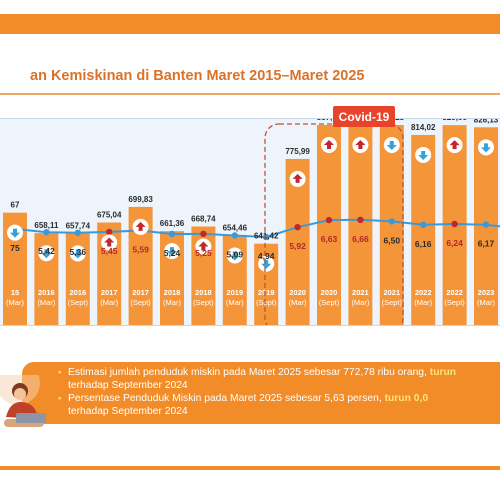  I want to click on bar-value-label: 775,99, so click(297, 151).